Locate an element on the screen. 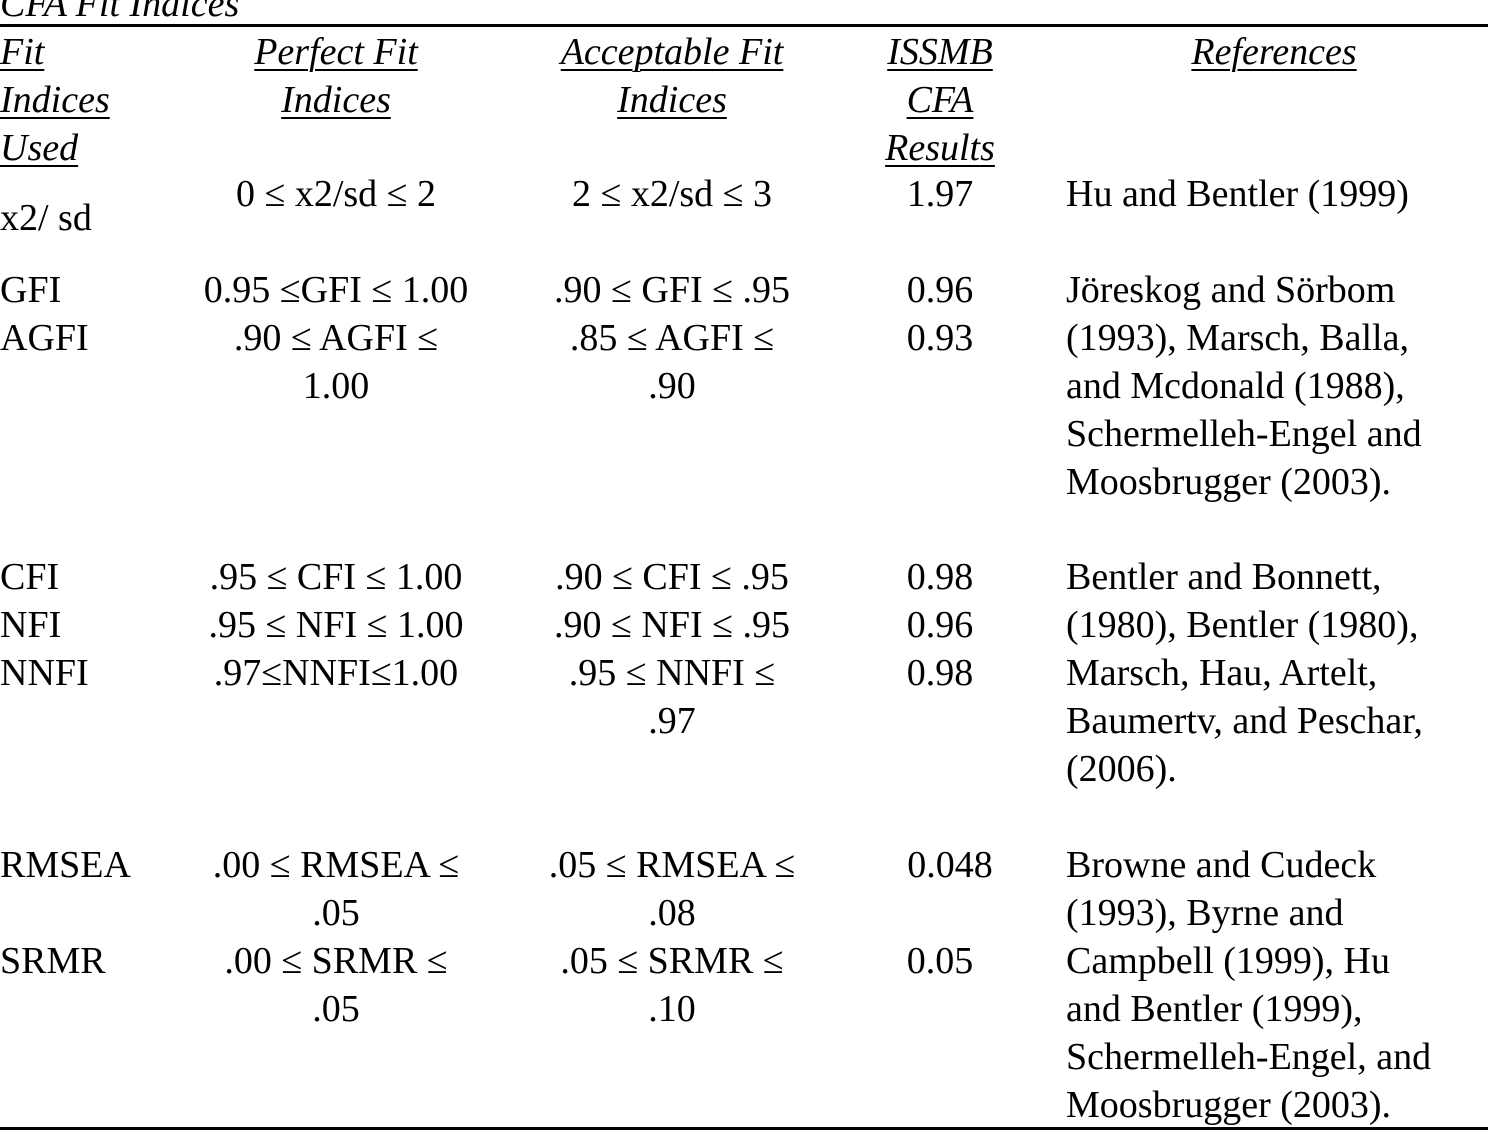 The width and height of the screenshot is (1488, 1138). header-references: References is located at coordinates (1274, 52).